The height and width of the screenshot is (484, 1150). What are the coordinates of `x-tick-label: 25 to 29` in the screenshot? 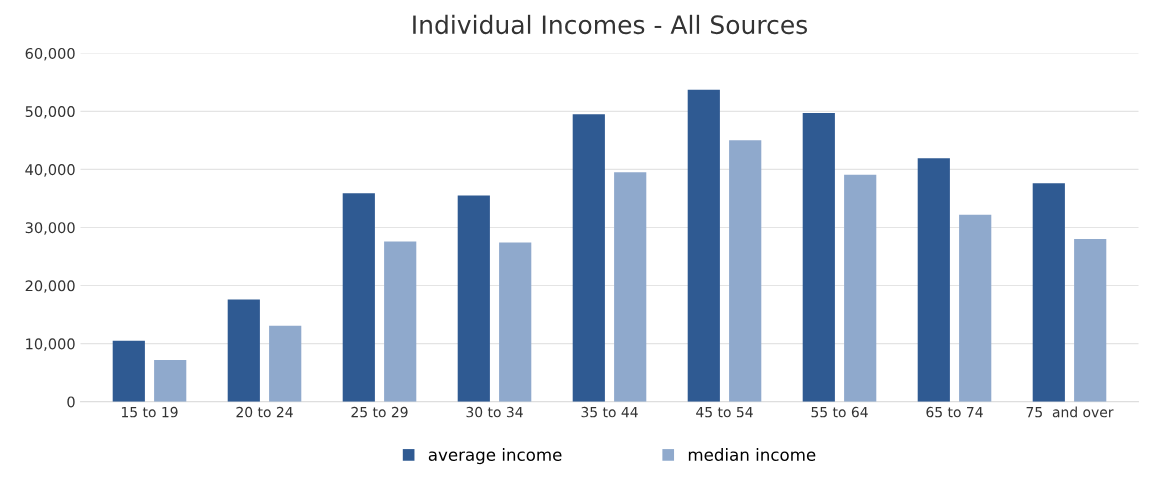 It's located at (379, 412).